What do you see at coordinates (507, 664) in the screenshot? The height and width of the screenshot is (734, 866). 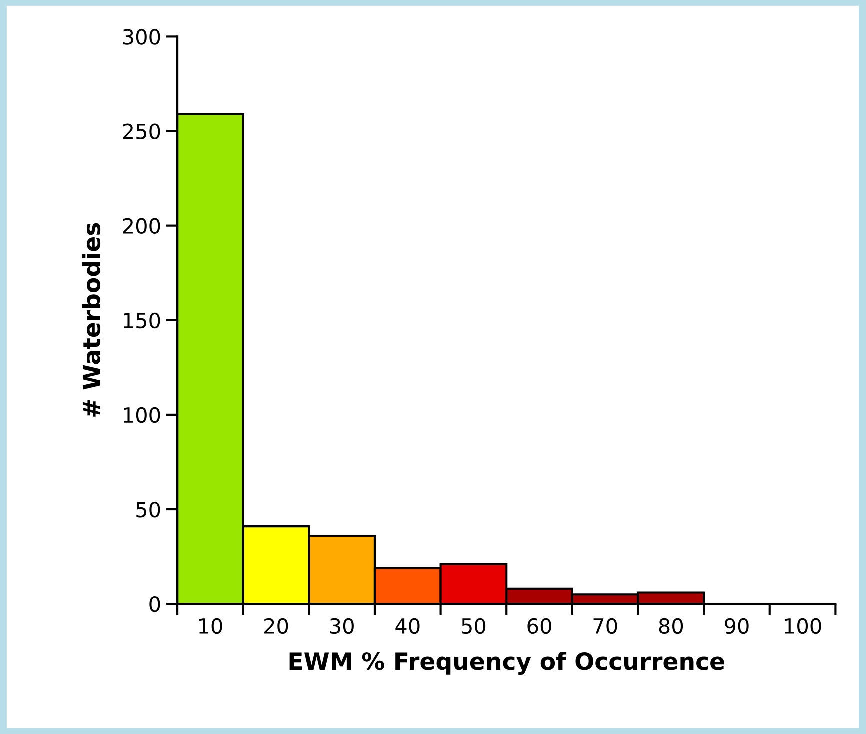 I see `x-axis-title: EWM % Frequency of Occurrence` at bounding box center [507, 664].